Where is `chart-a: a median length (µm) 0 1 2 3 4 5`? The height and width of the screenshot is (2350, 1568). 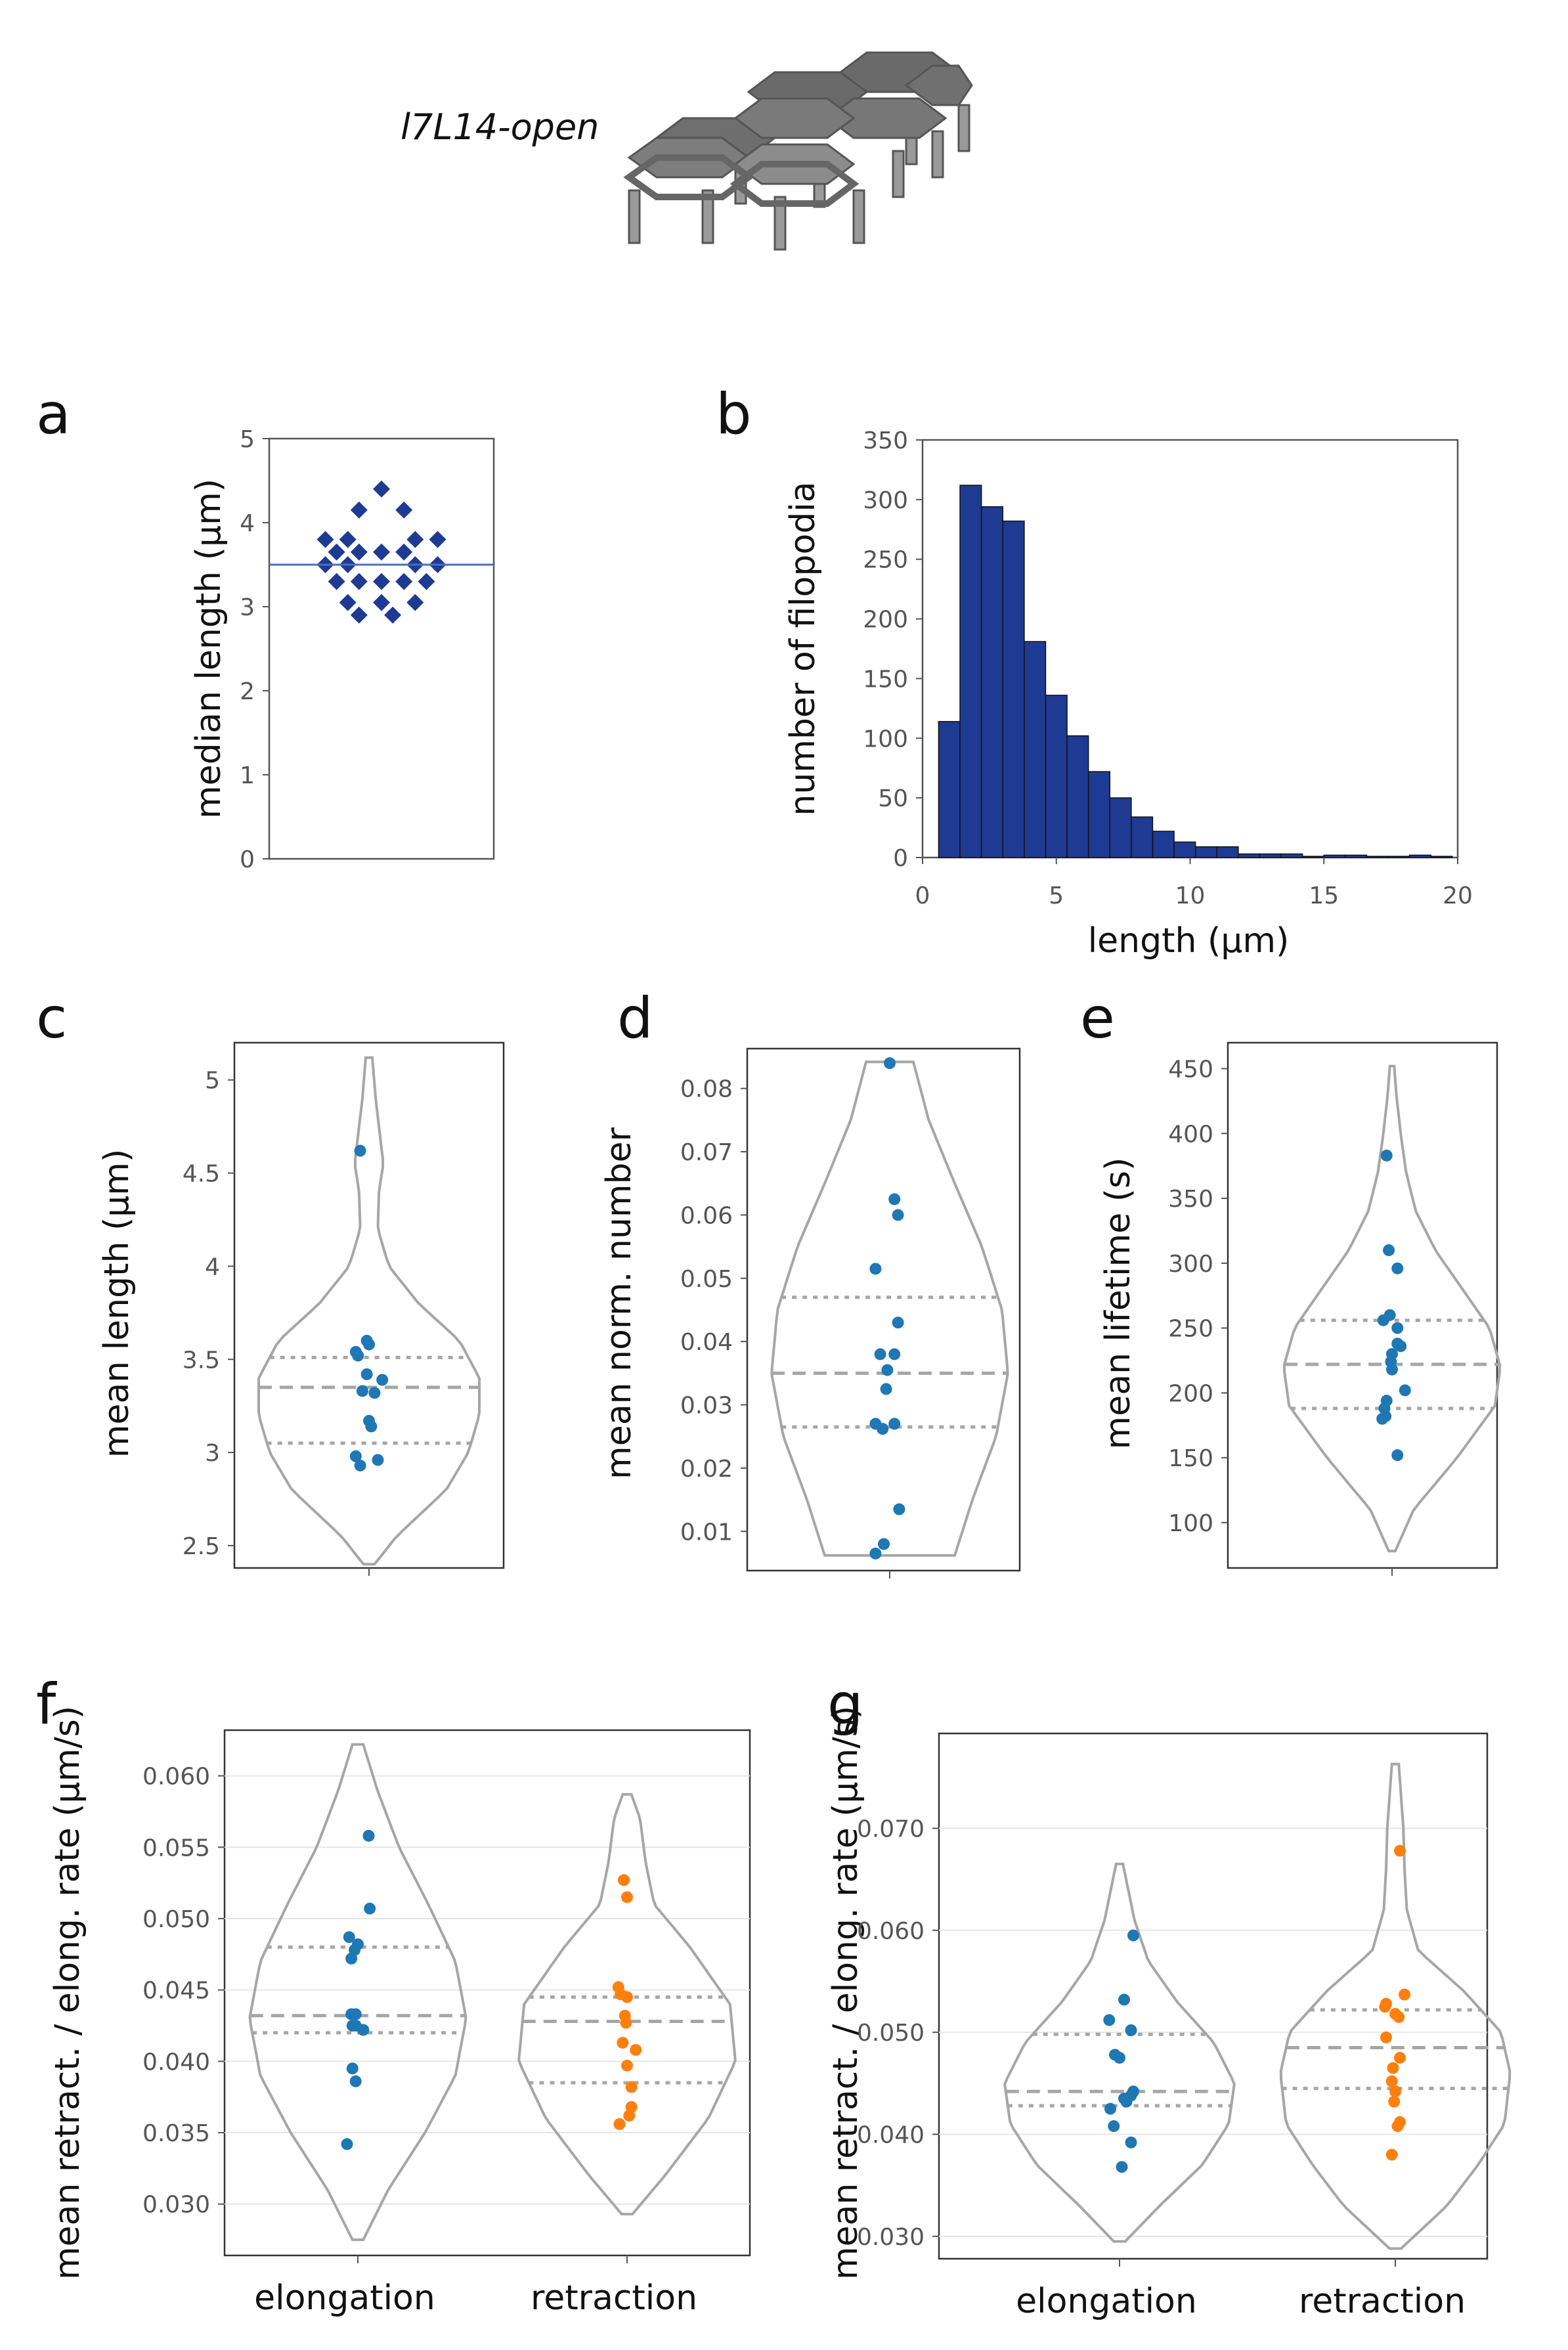 chart-a: a median length (µm) 0 1 2 3 4 5 is located at coordinates (265, 627).